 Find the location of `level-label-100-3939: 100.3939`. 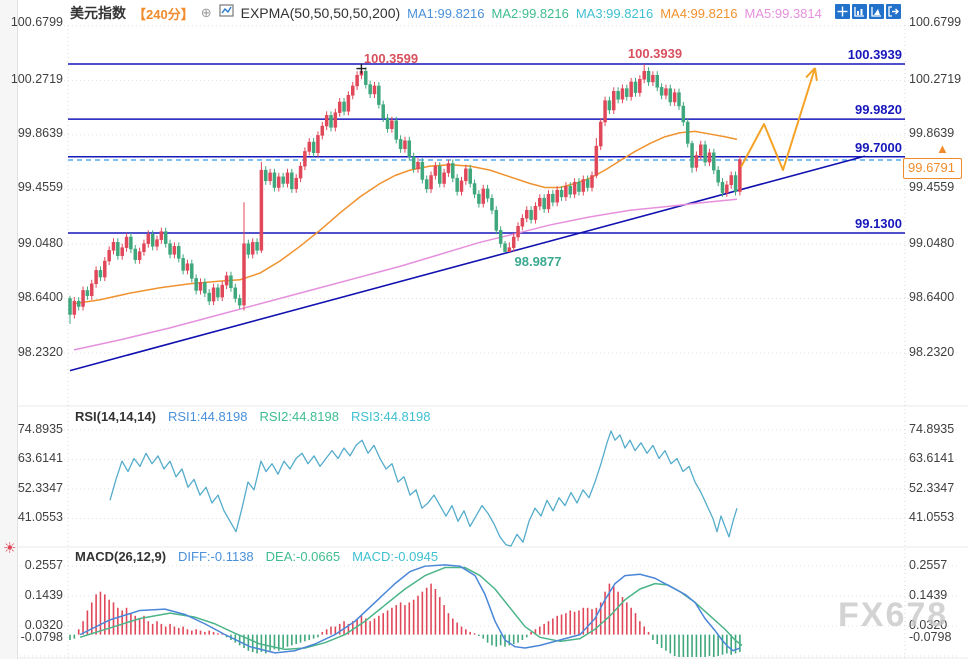

level-label-100-3939: 100.3939 is located at coordinates (874, 54).